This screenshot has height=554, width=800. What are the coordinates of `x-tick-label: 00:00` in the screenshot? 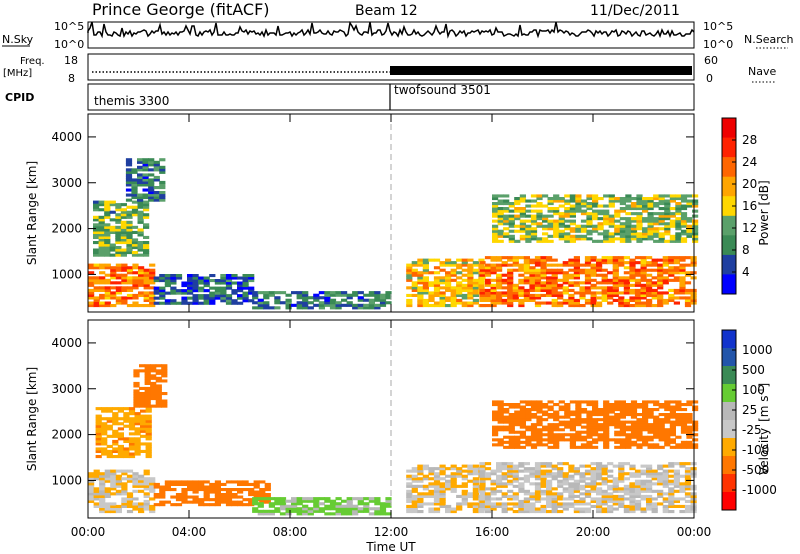 It's located at (694, 532).